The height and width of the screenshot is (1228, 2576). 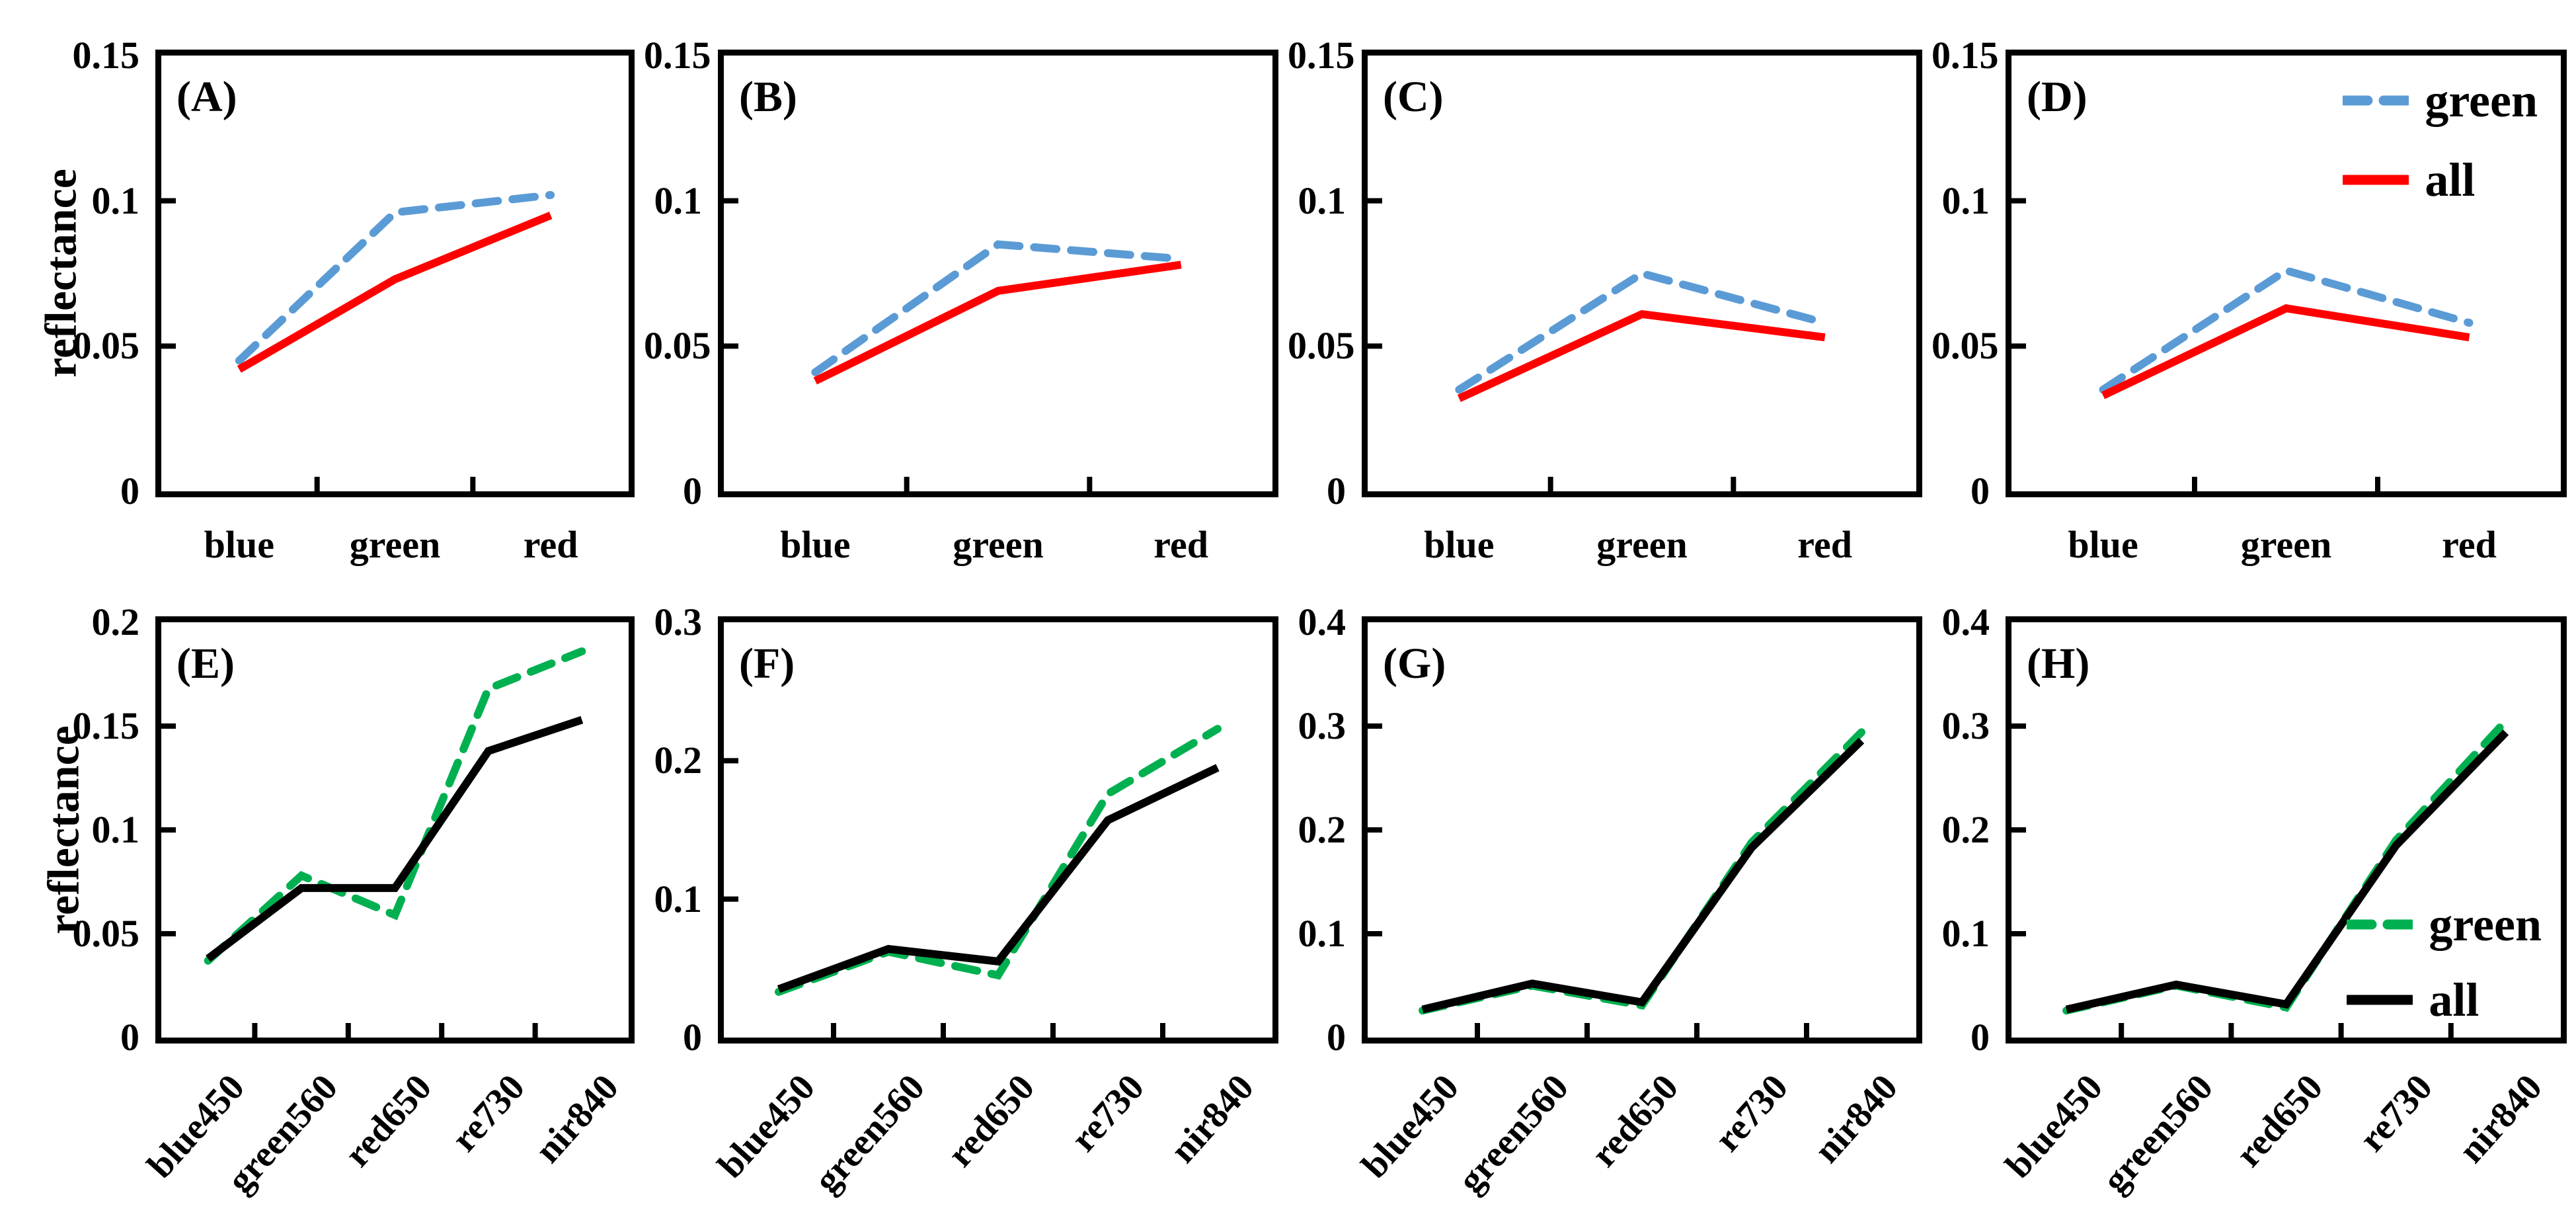 I want to click on panel-h: (H) green all 0 0.1 0.2 0.3 0.4 blue450 gree, so click(x=2254, y=914).